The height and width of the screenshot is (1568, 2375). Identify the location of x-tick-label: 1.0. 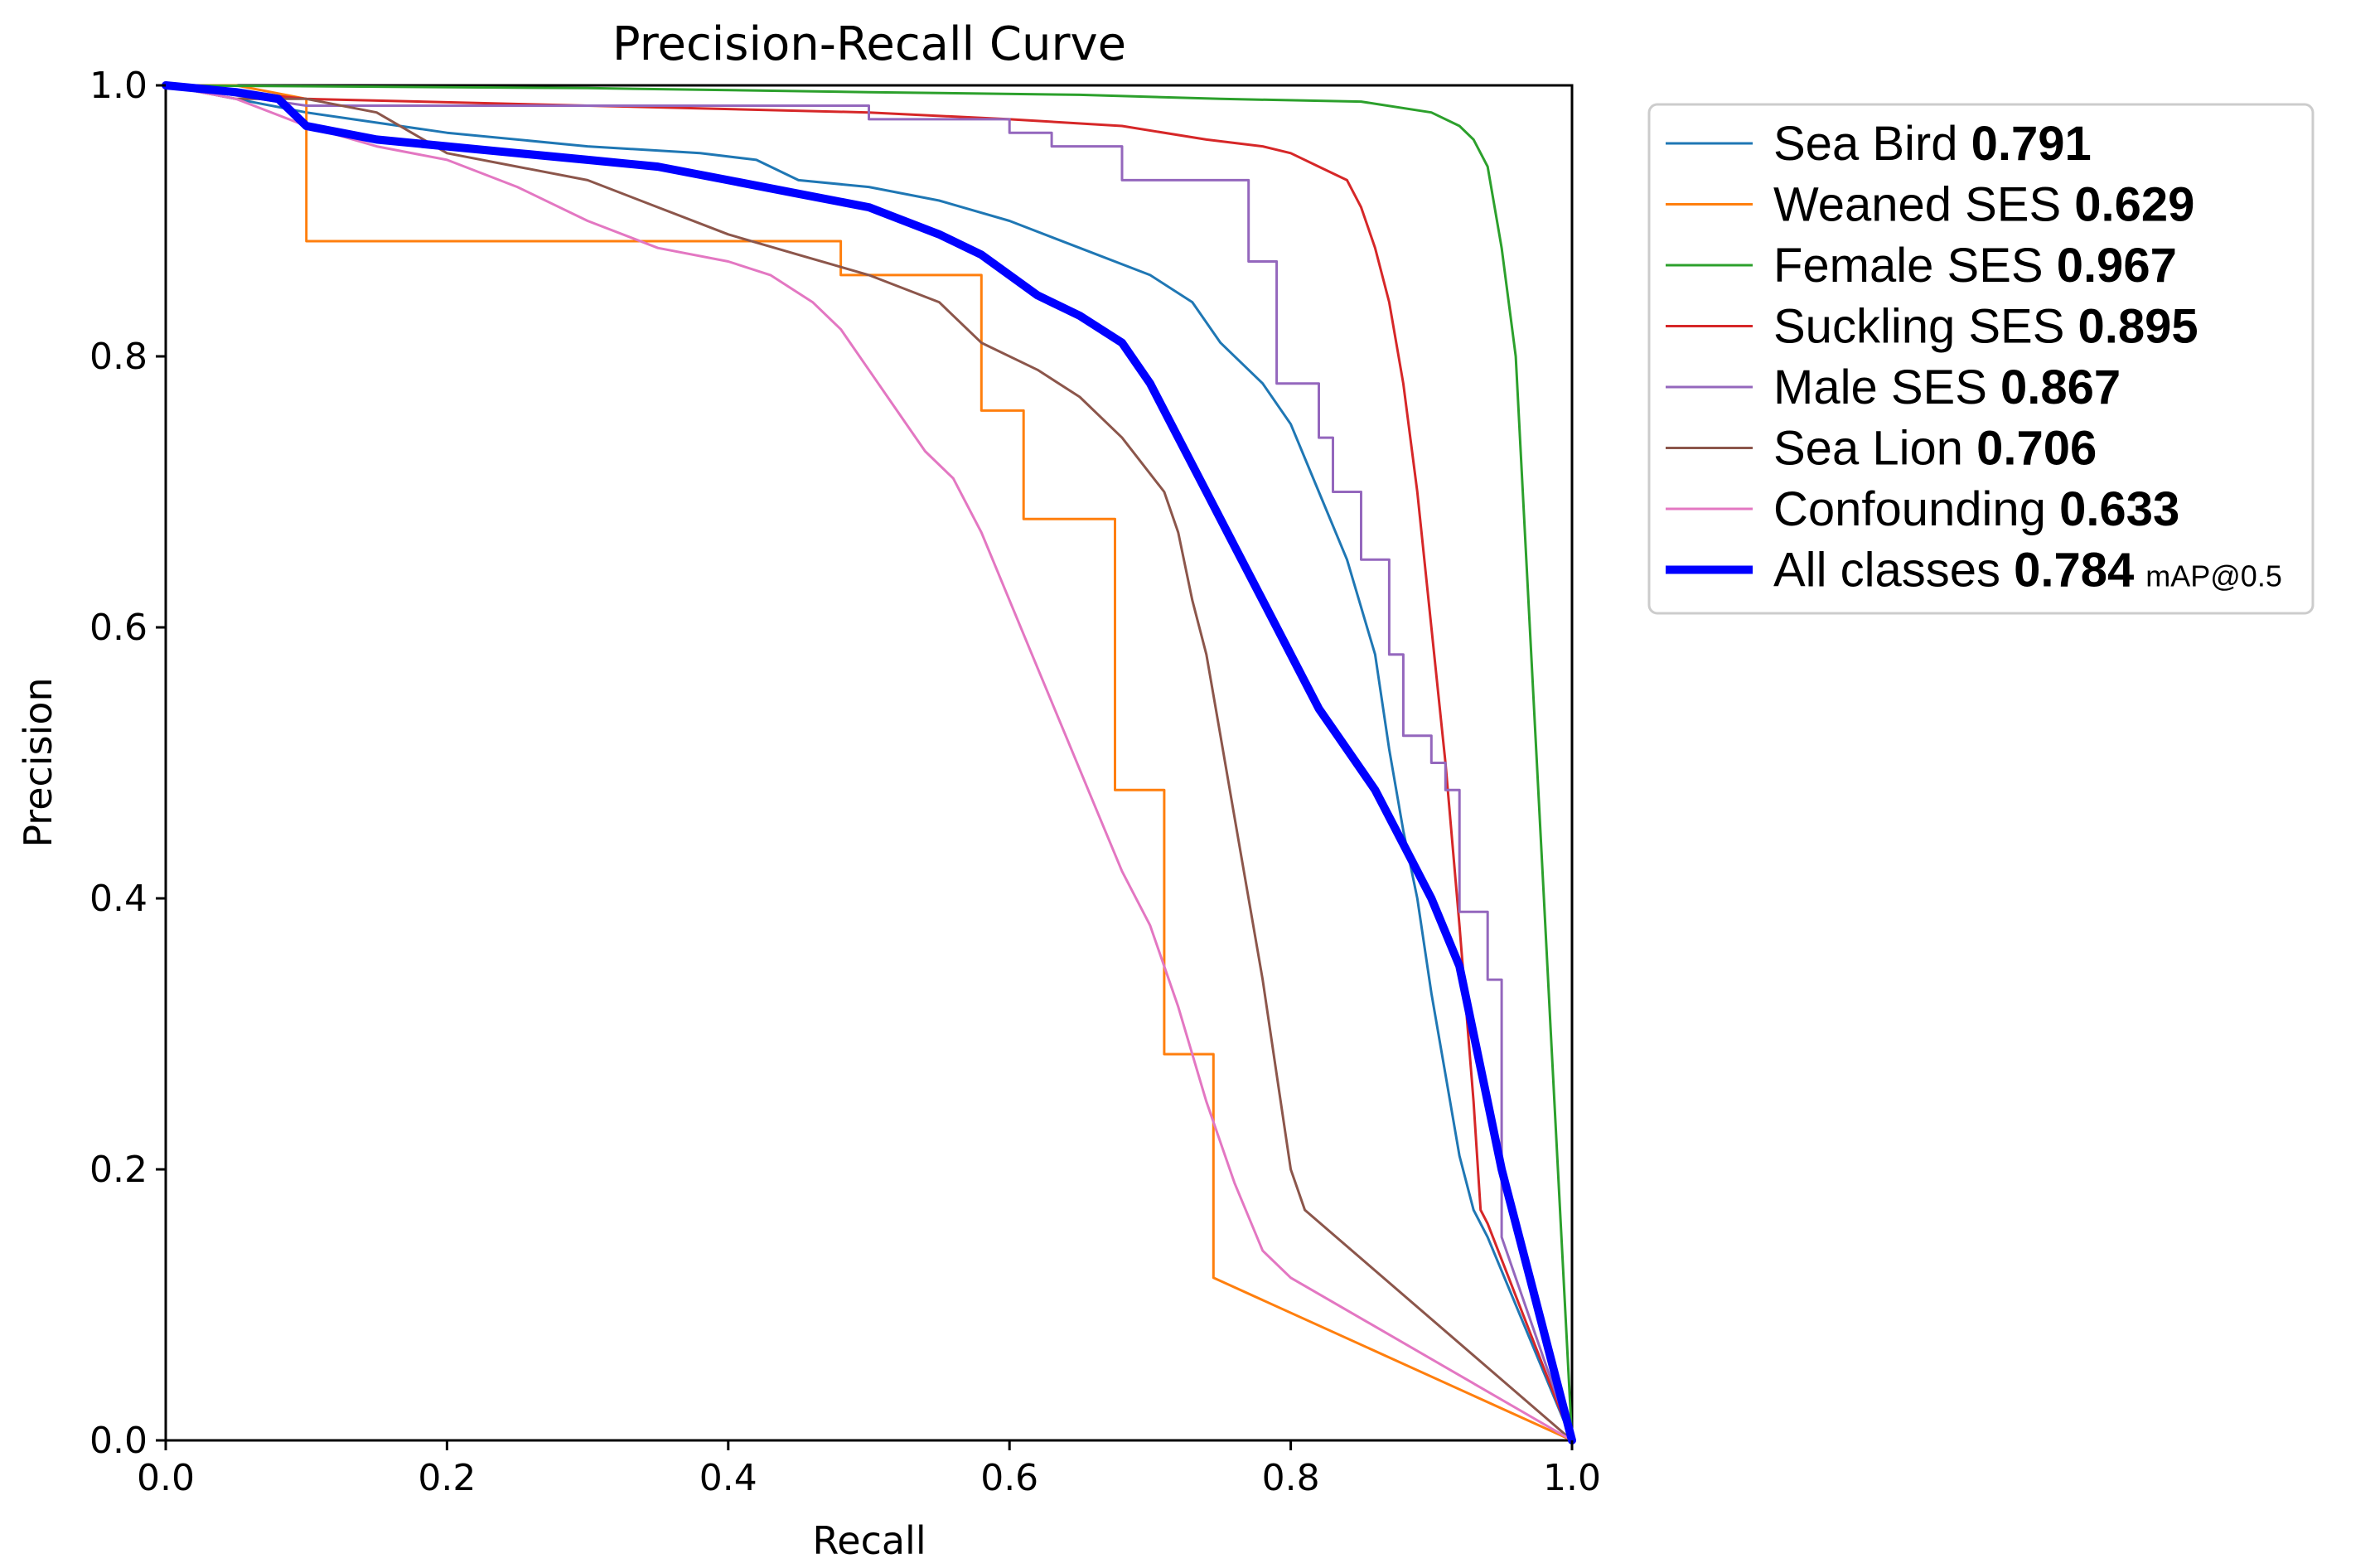
(1572, 1478).